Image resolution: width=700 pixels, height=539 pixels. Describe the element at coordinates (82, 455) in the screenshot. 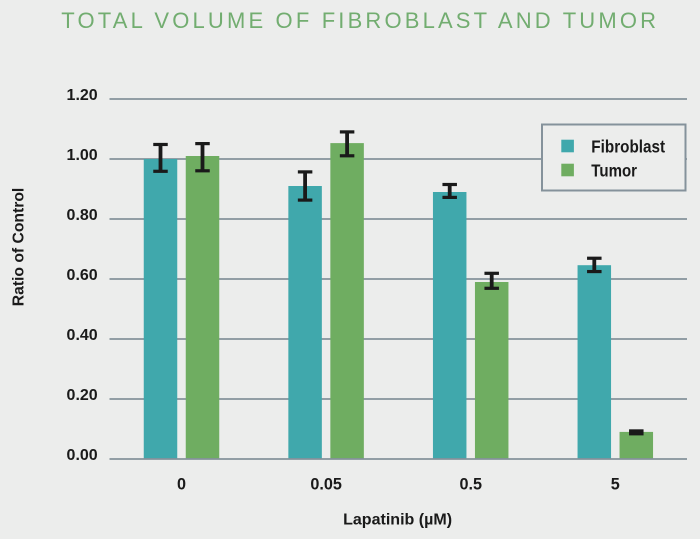

I see `svg-text: 0.00` at that location.